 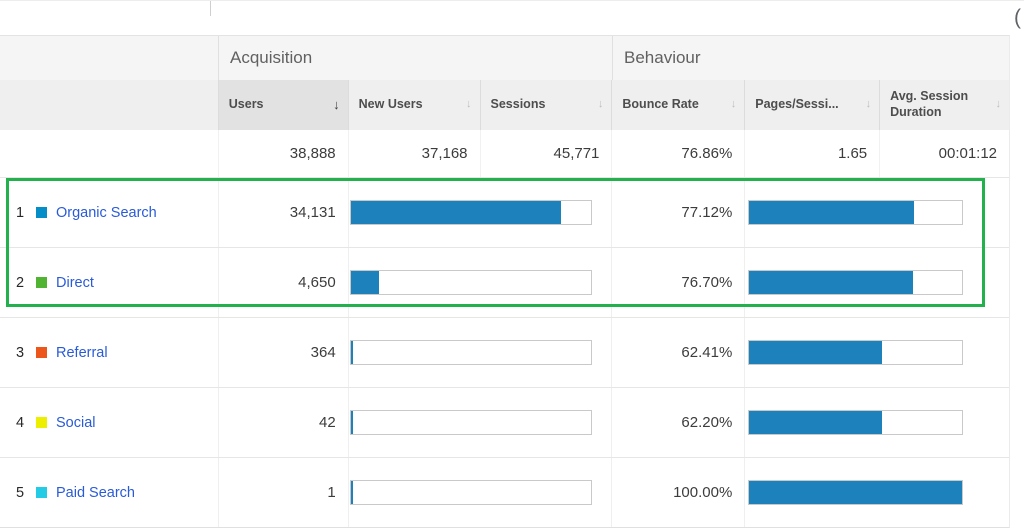 I want to click on channel-link: Organic Search, so click(x=106, y=212).